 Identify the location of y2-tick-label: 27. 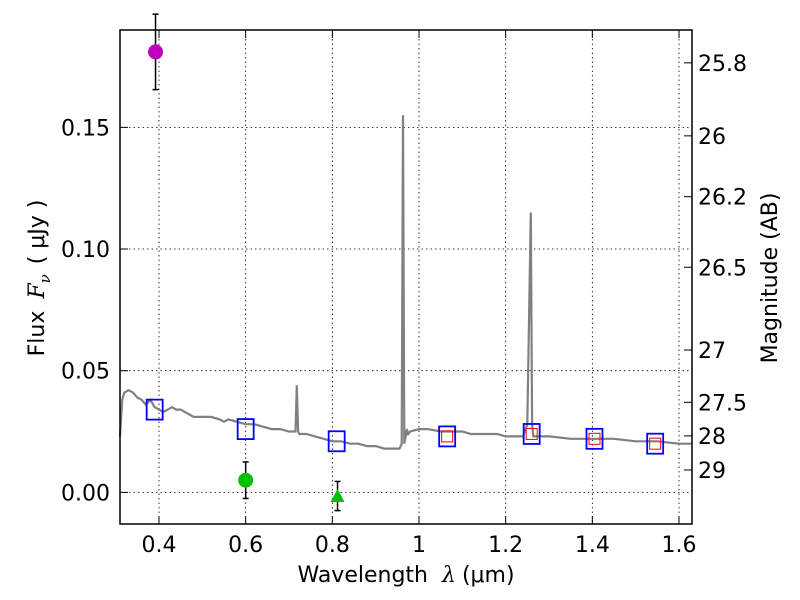
(712, 351).